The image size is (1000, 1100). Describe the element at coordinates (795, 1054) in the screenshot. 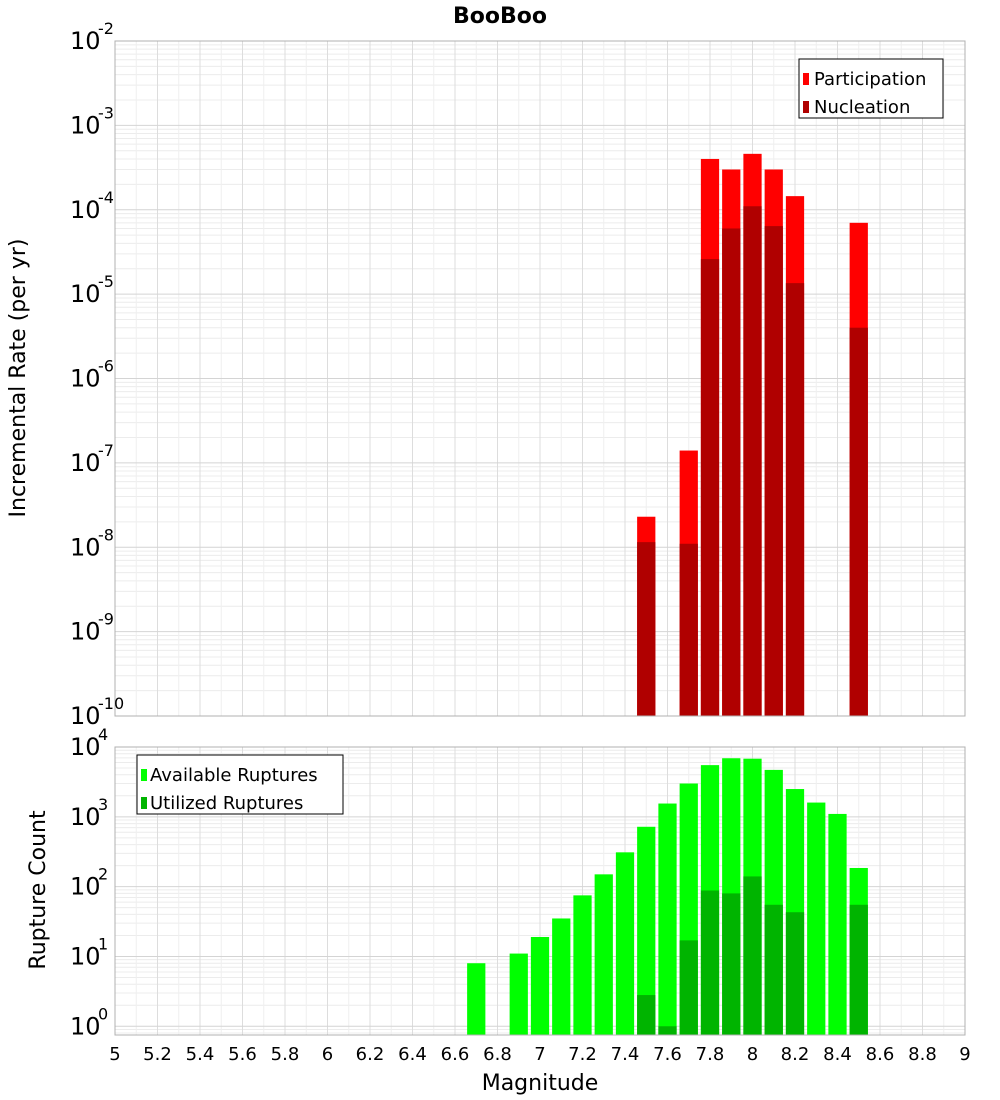

I see `x-tick-label: 8.2` at that location.